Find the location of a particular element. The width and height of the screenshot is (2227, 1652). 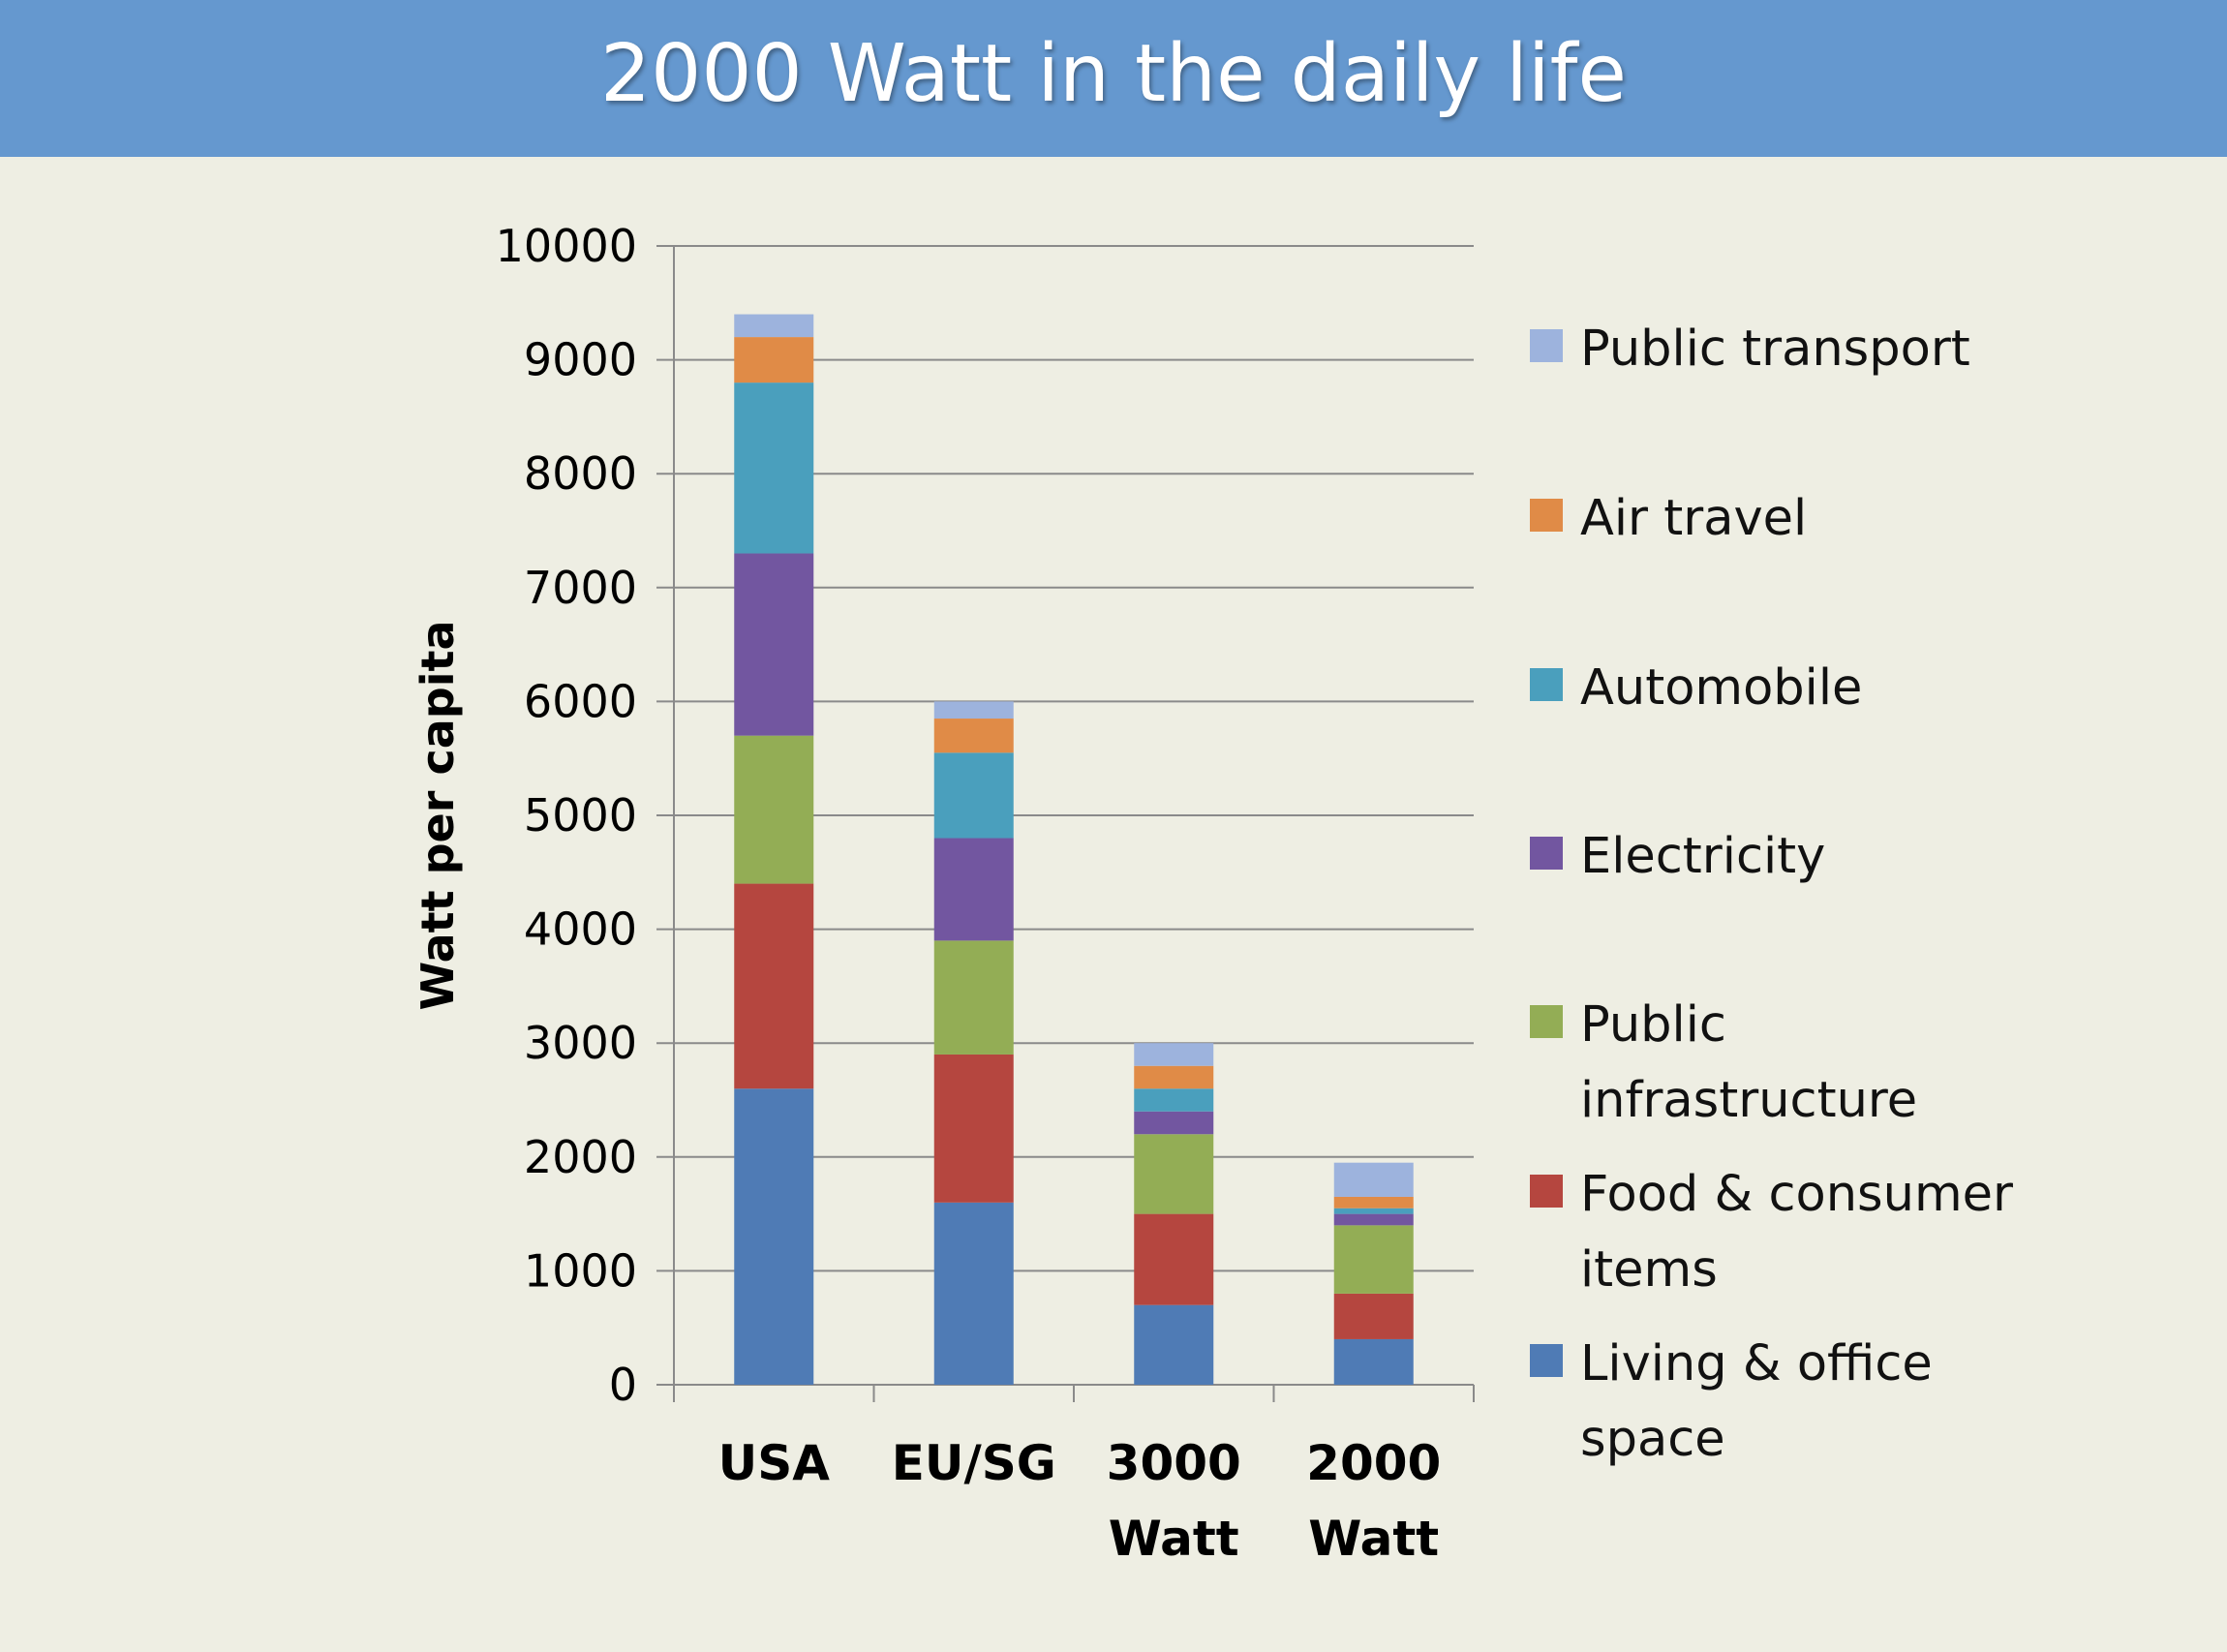

legend-label: infrastructure is located at coordinates (1748, 1100).